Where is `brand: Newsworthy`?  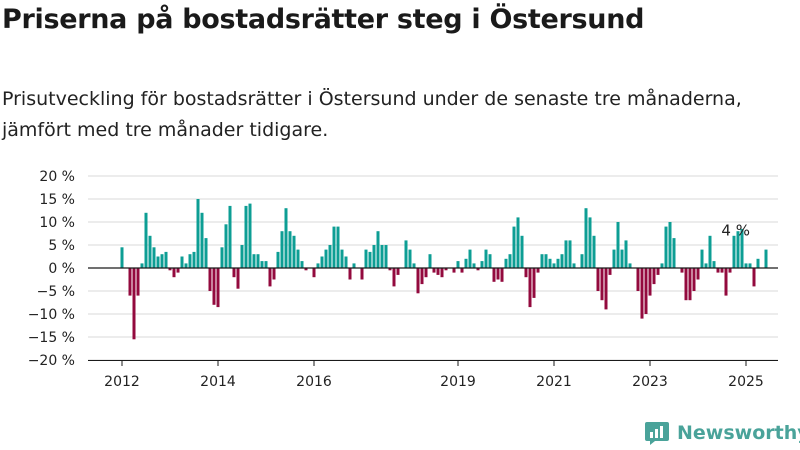
brand: Newsworthy is located at coordinates (722, 433).